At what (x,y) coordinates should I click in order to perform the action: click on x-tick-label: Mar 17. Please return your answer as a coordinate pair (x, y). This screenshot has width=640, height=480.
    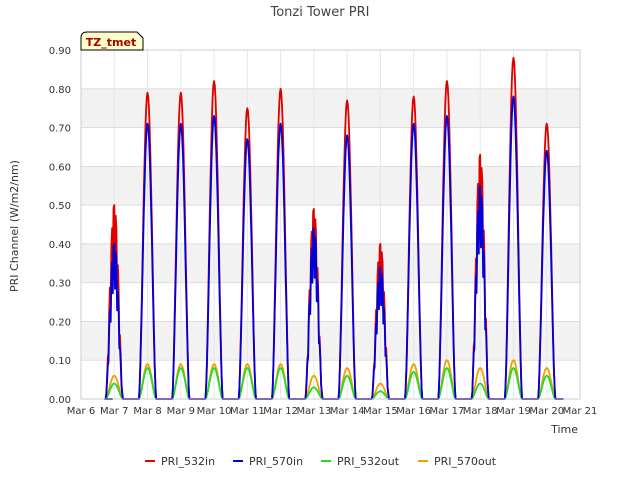
    Looking at the image, I should click on (447, 411).